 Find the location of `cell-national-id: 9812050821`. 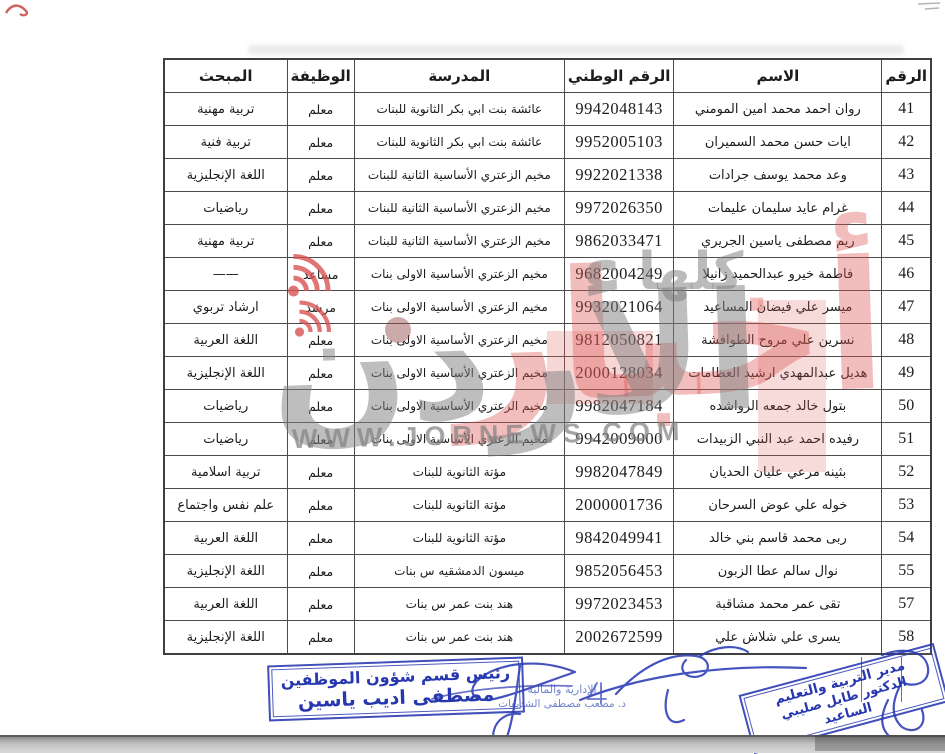

cell-national-id: 9812050821 is located at coordinates (619, 340).